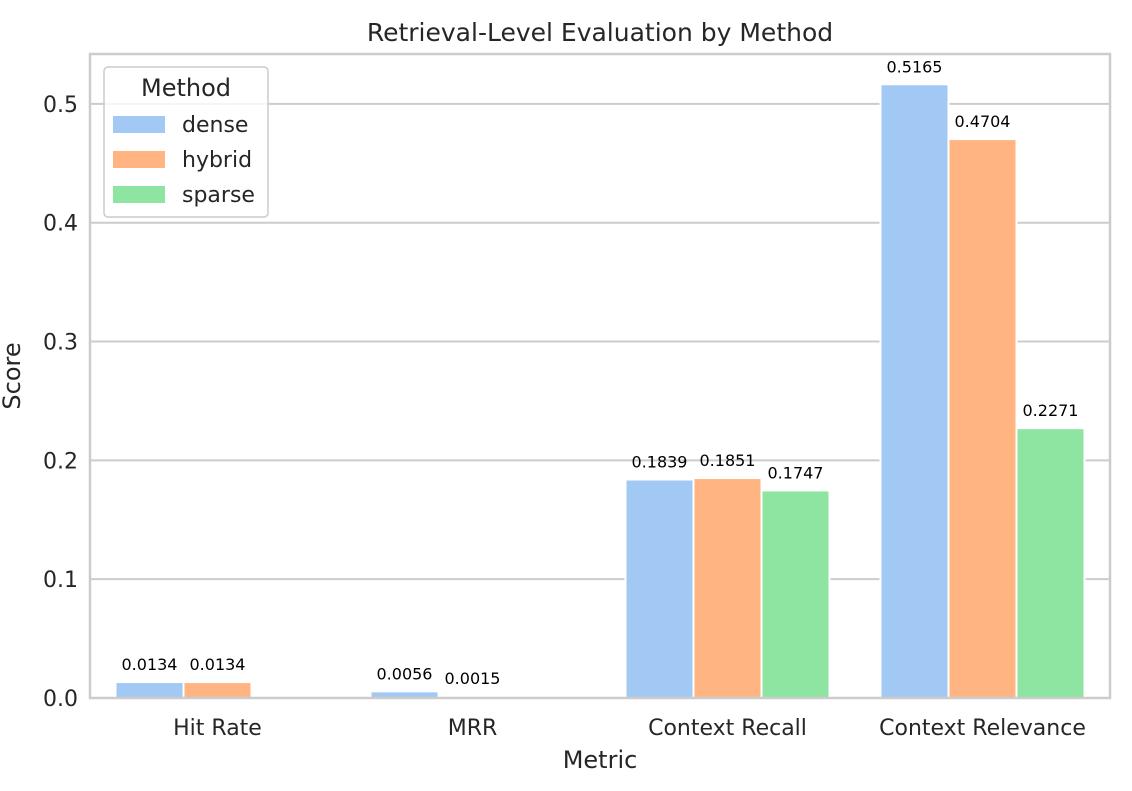 The image size is (1132, 791). What do you see at coordinates (60, 105) in the screenshot?
I see `y-tick-label: 0.5` at bounding box center [60, 105].